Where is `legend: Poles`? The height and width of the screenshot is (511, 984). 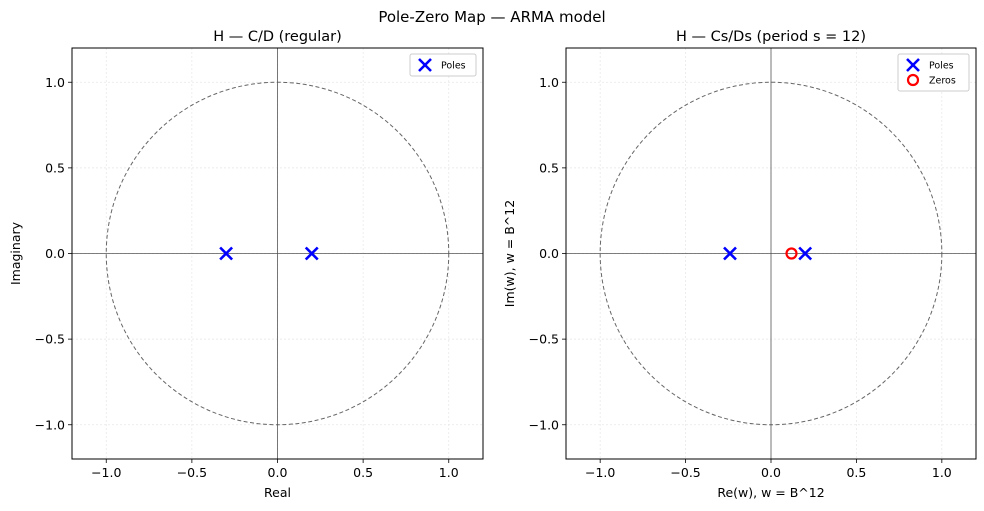 legend: Poles is located at coordinates (443, 65).